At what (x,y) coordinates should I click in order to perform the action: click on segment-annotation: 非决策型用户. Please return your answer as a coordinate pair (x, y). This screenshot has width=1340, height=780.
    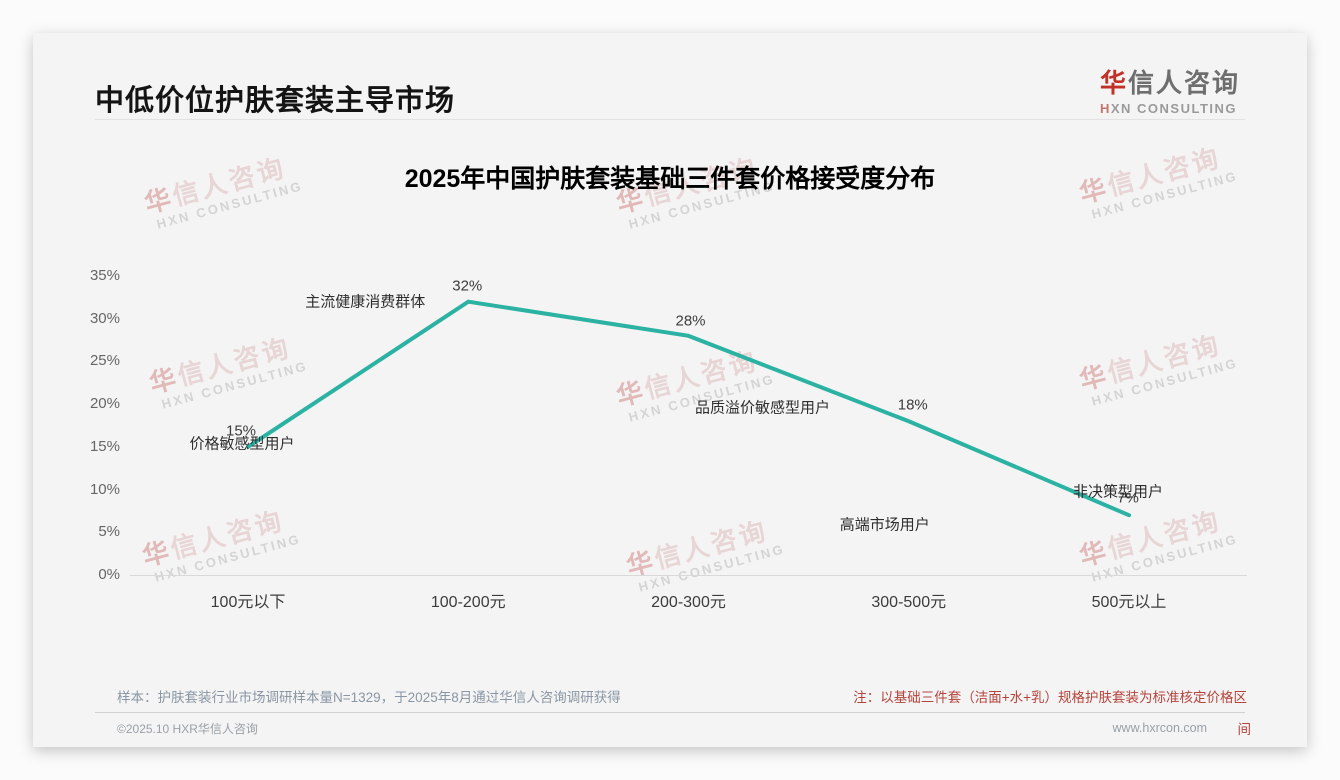
    Looking at the image, I should click on (1118, 492).